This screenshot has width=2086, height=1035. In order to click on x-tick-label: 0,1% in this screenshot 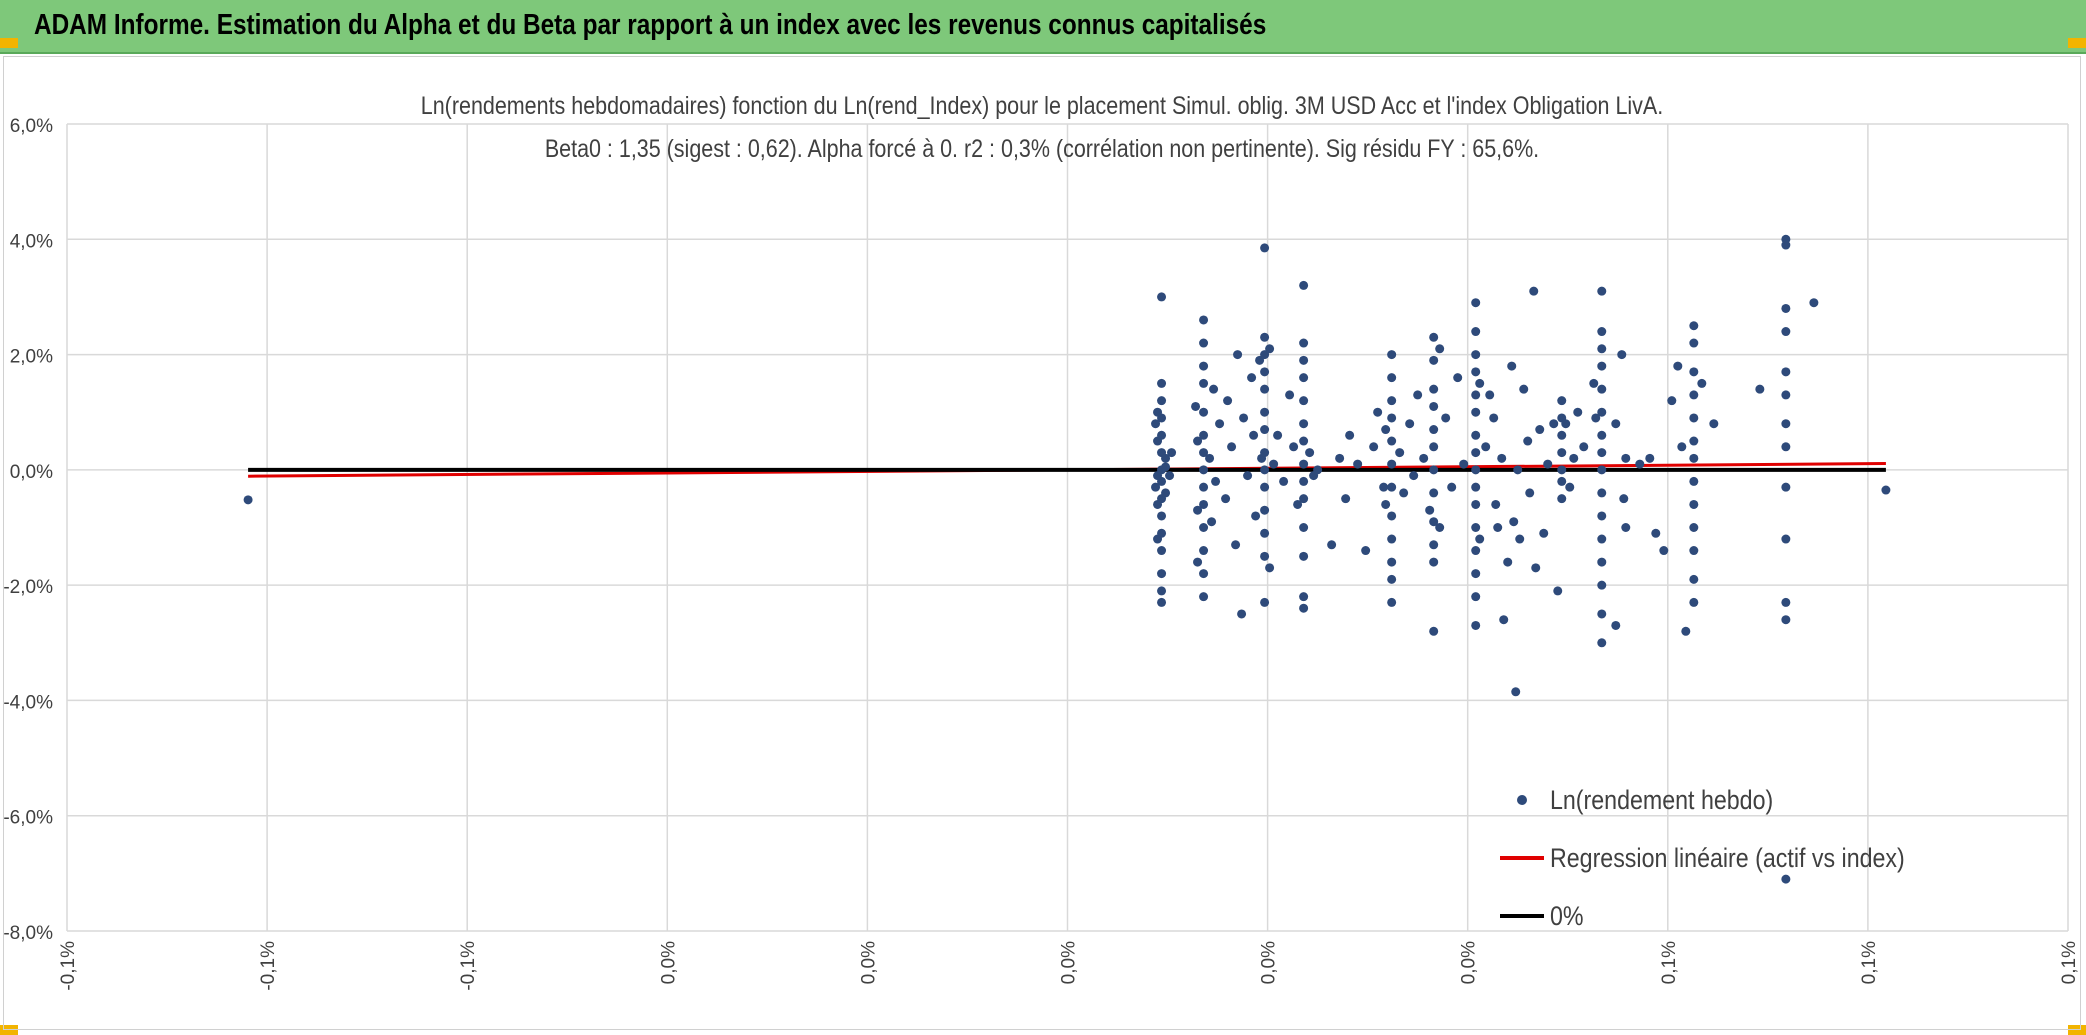, I will do `click(1669, 962)`.